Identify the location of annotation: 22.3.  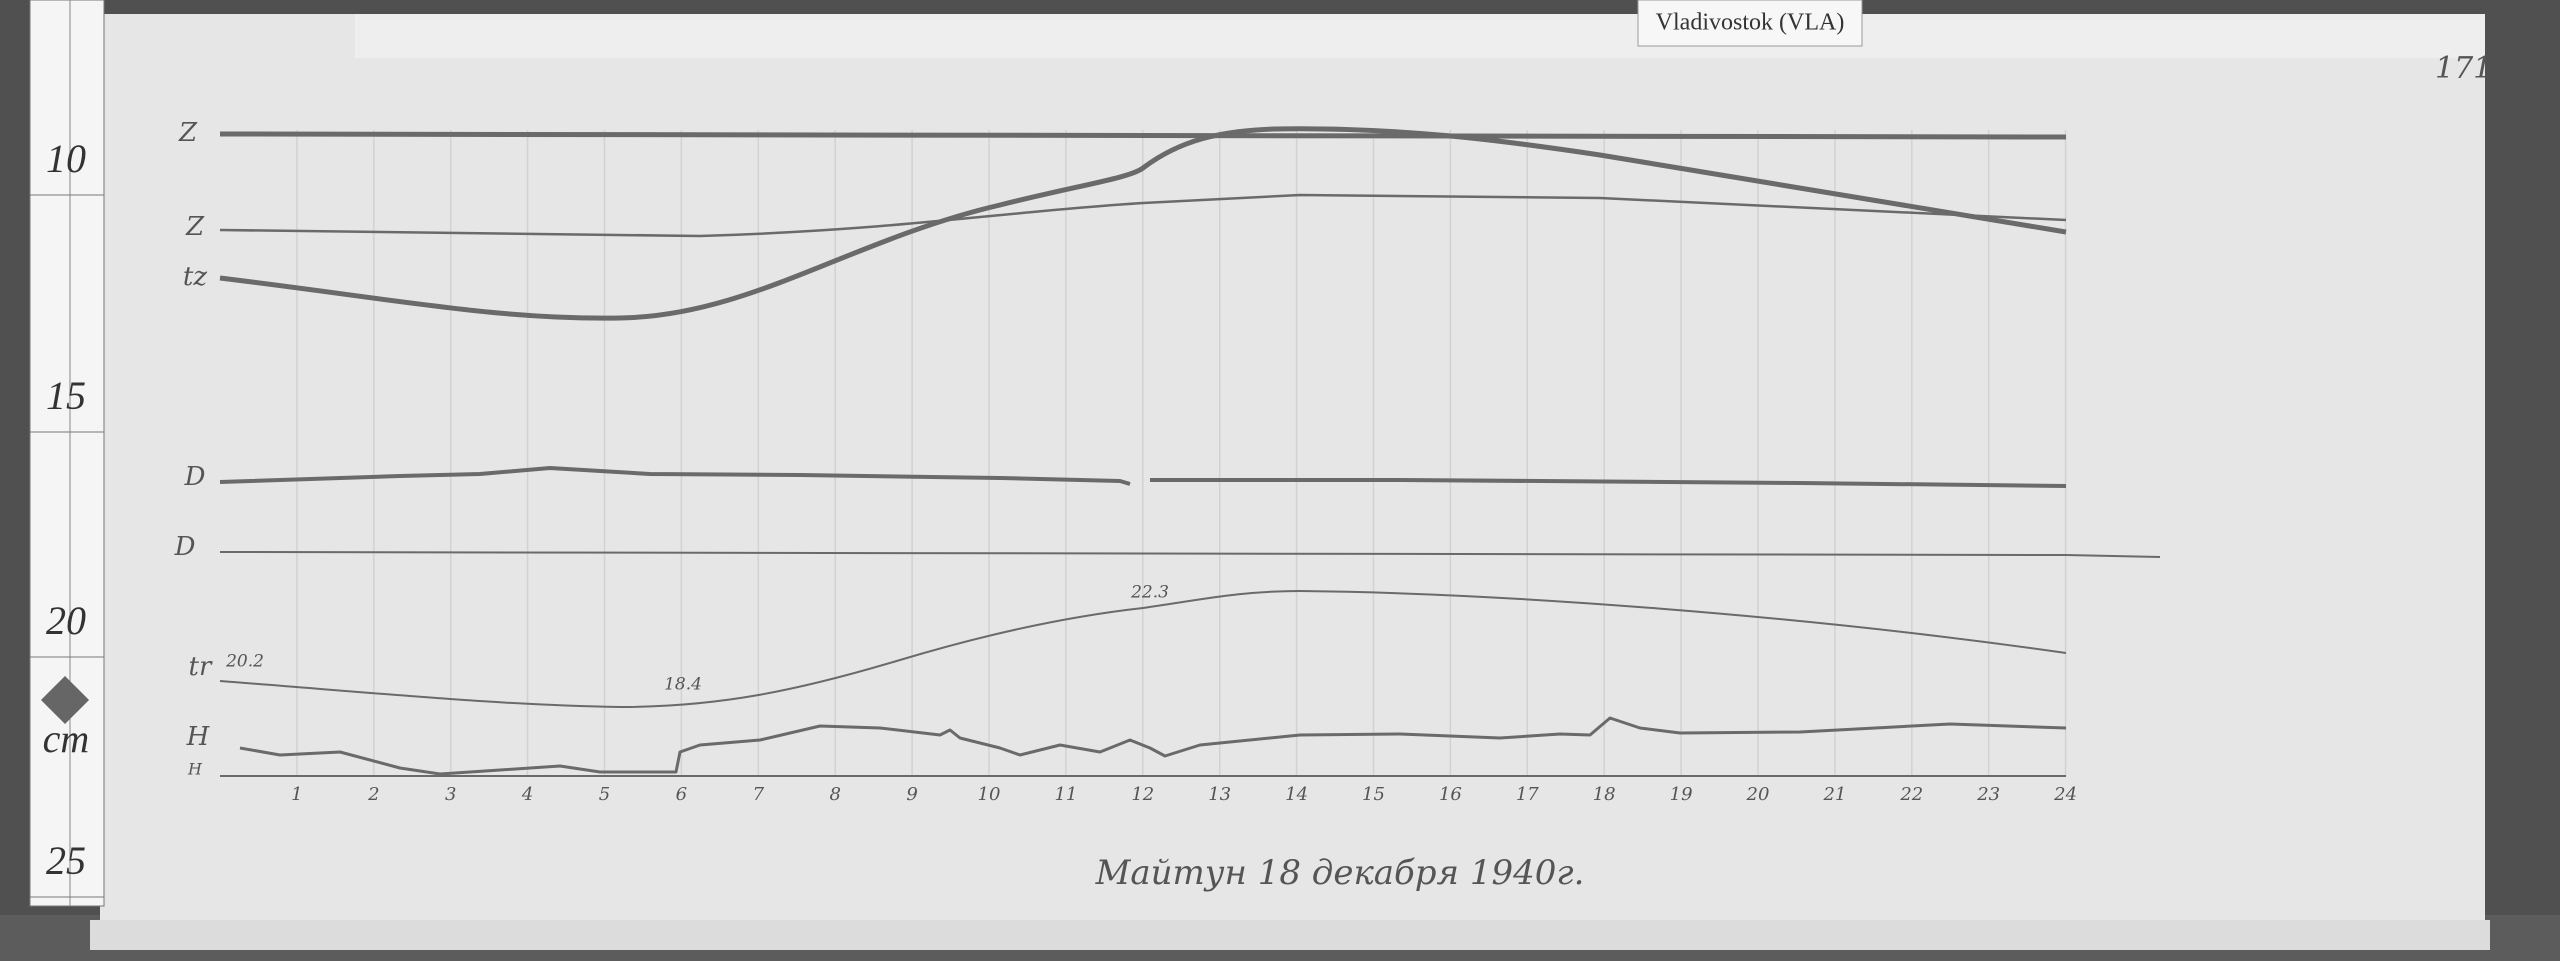
(1149, 593).